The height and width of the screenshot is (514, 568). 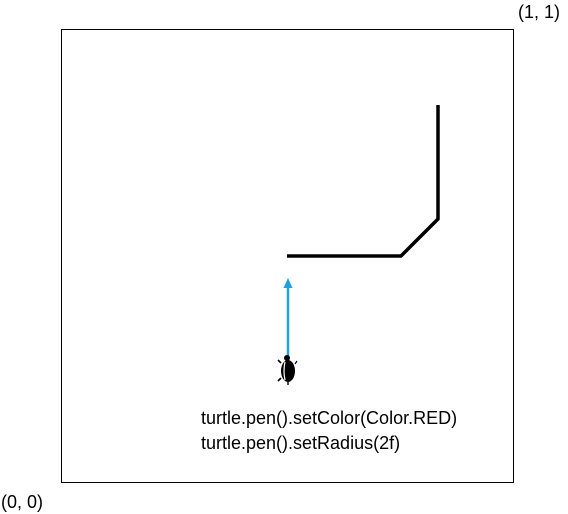 What do you see at coordinates (287, 370) in the screenshot?
I see `turtle-icon` at bounding box center [287, 370].